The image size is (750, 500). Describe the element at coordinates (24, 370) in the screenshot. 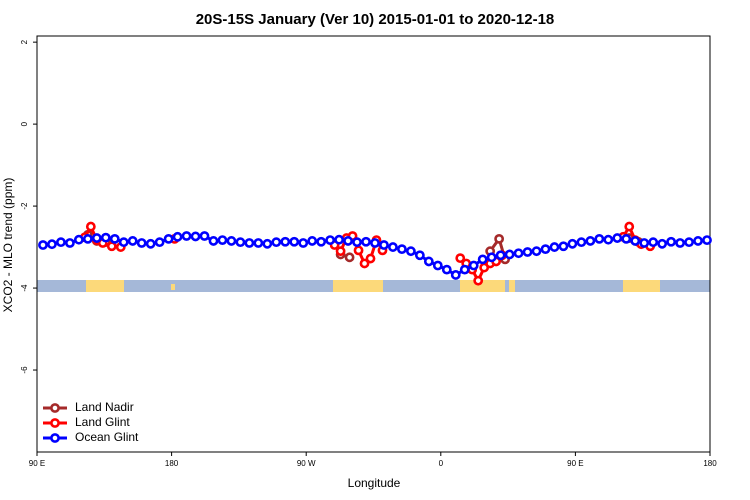

I see `y-tick-label: -6` at that location.